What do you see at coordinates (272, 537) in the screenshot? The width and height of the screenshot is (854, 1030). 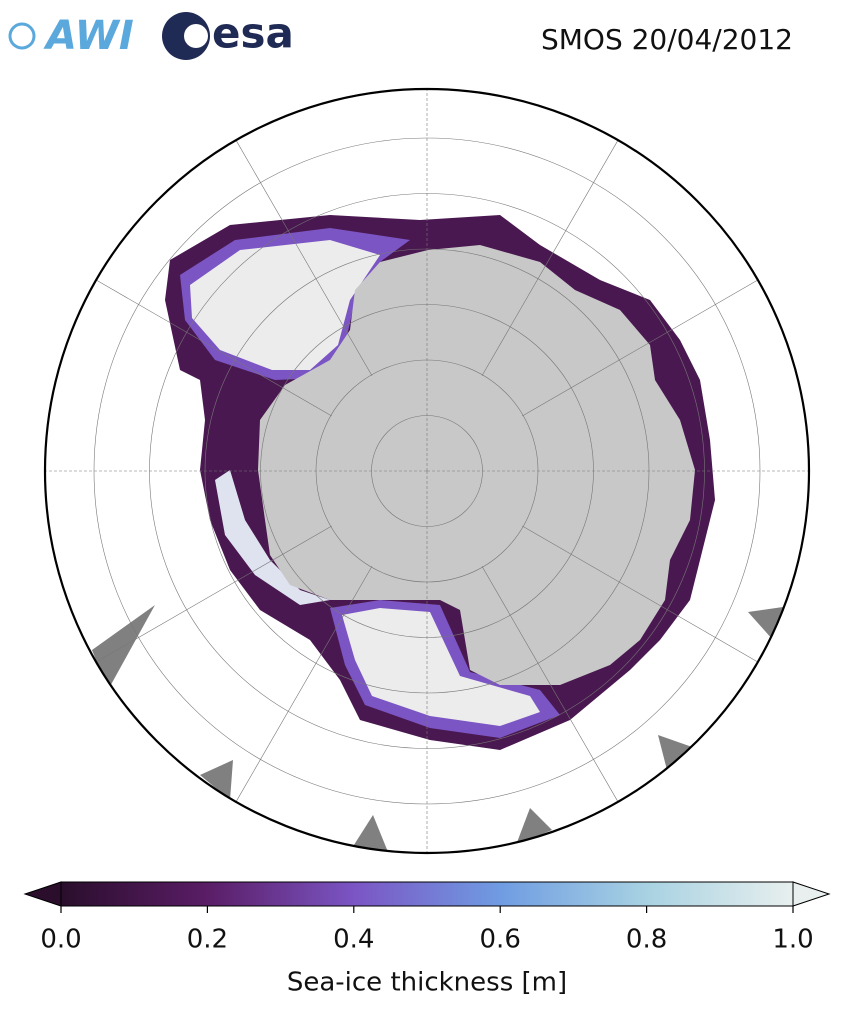 I see `sea-ice-band` at bounding box center [272, 537].